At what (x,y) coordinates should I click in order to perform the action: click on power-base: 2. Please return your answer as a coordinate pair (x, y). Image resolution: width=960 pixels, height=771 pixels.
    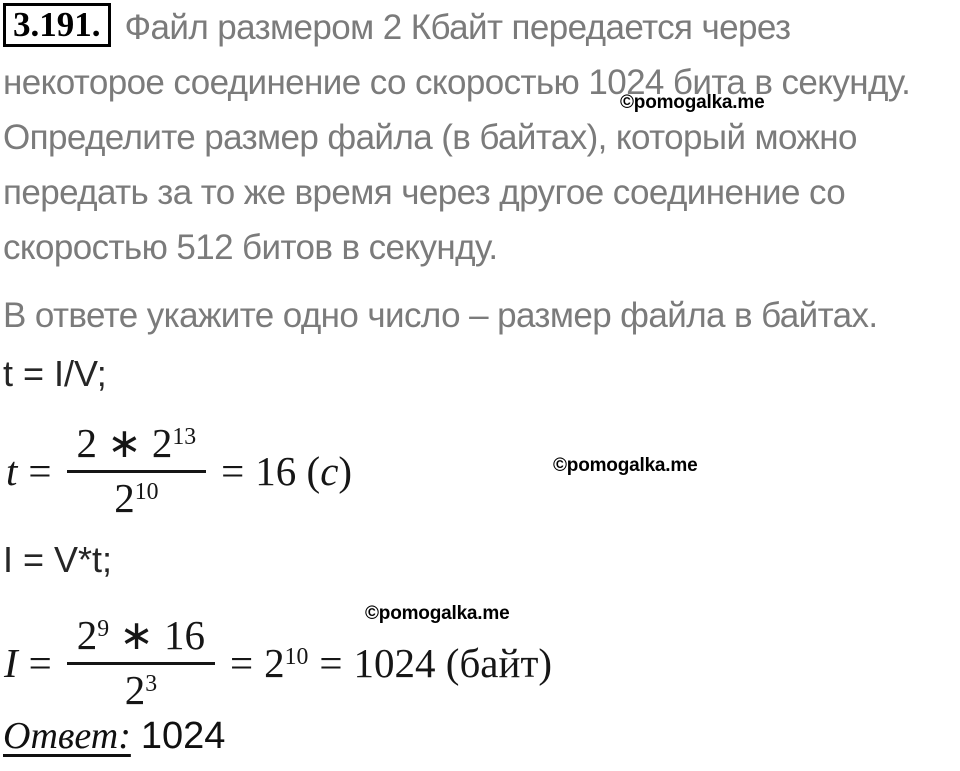
    Looking at the image, I should click on (274, 663).